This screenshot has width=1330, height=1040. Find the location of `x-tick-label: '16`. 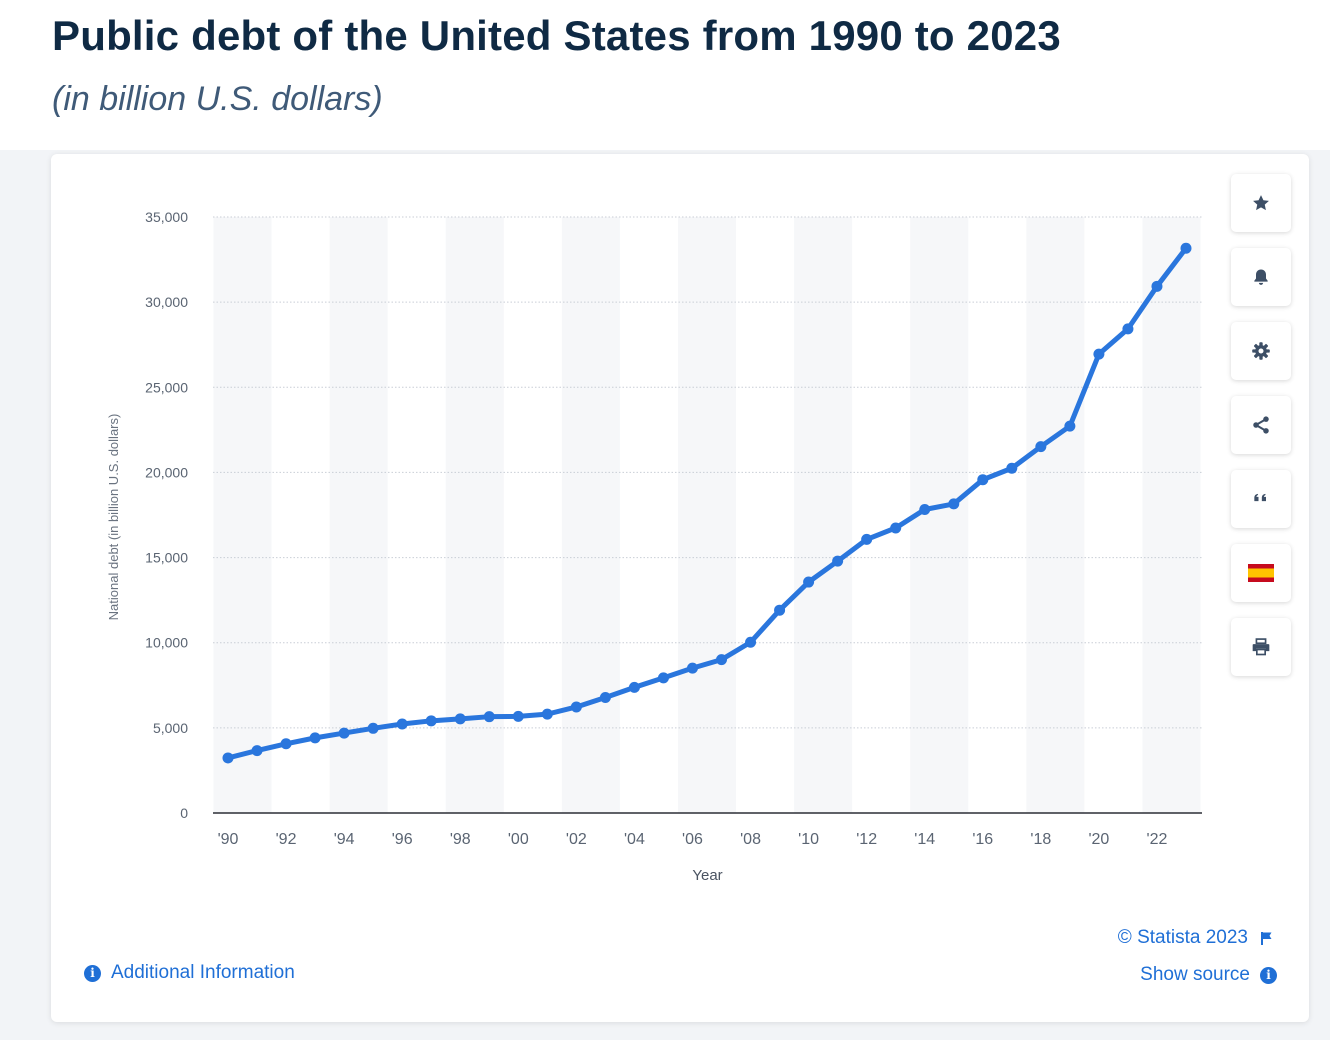

x-tick-label: '16 is located at coordinates (982, 839).